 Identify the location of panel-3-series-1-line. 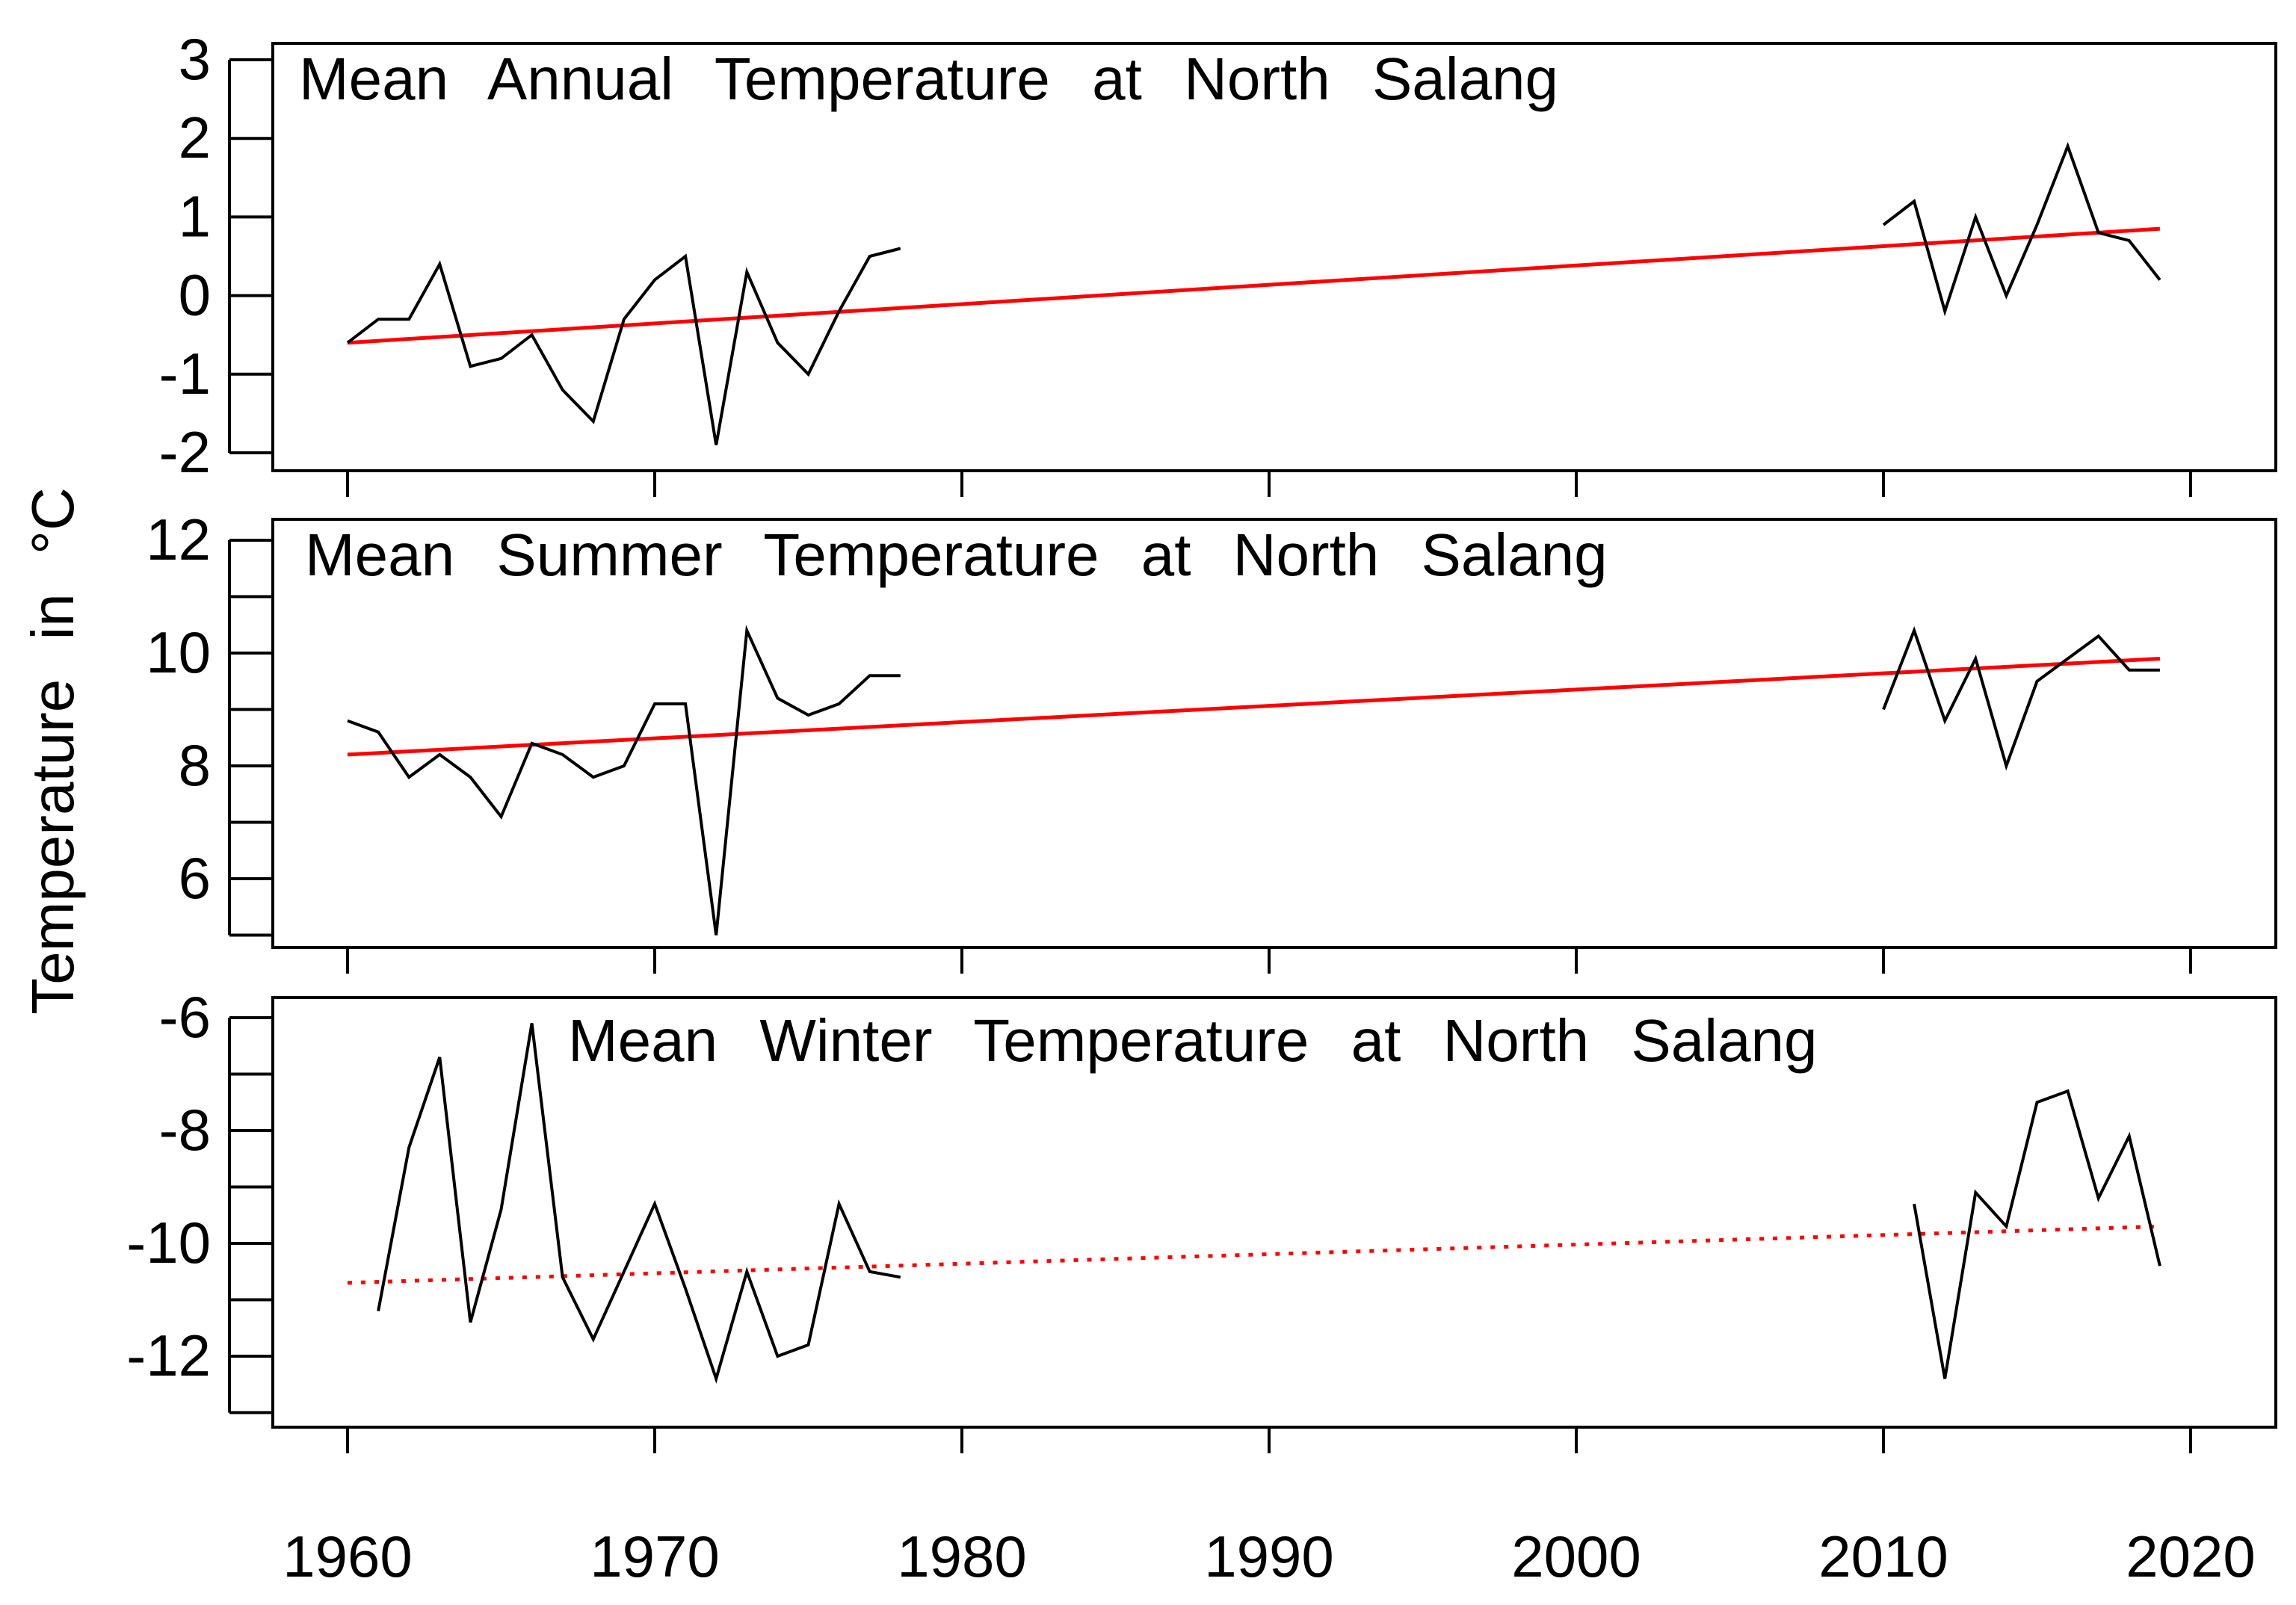
(639, 1203).